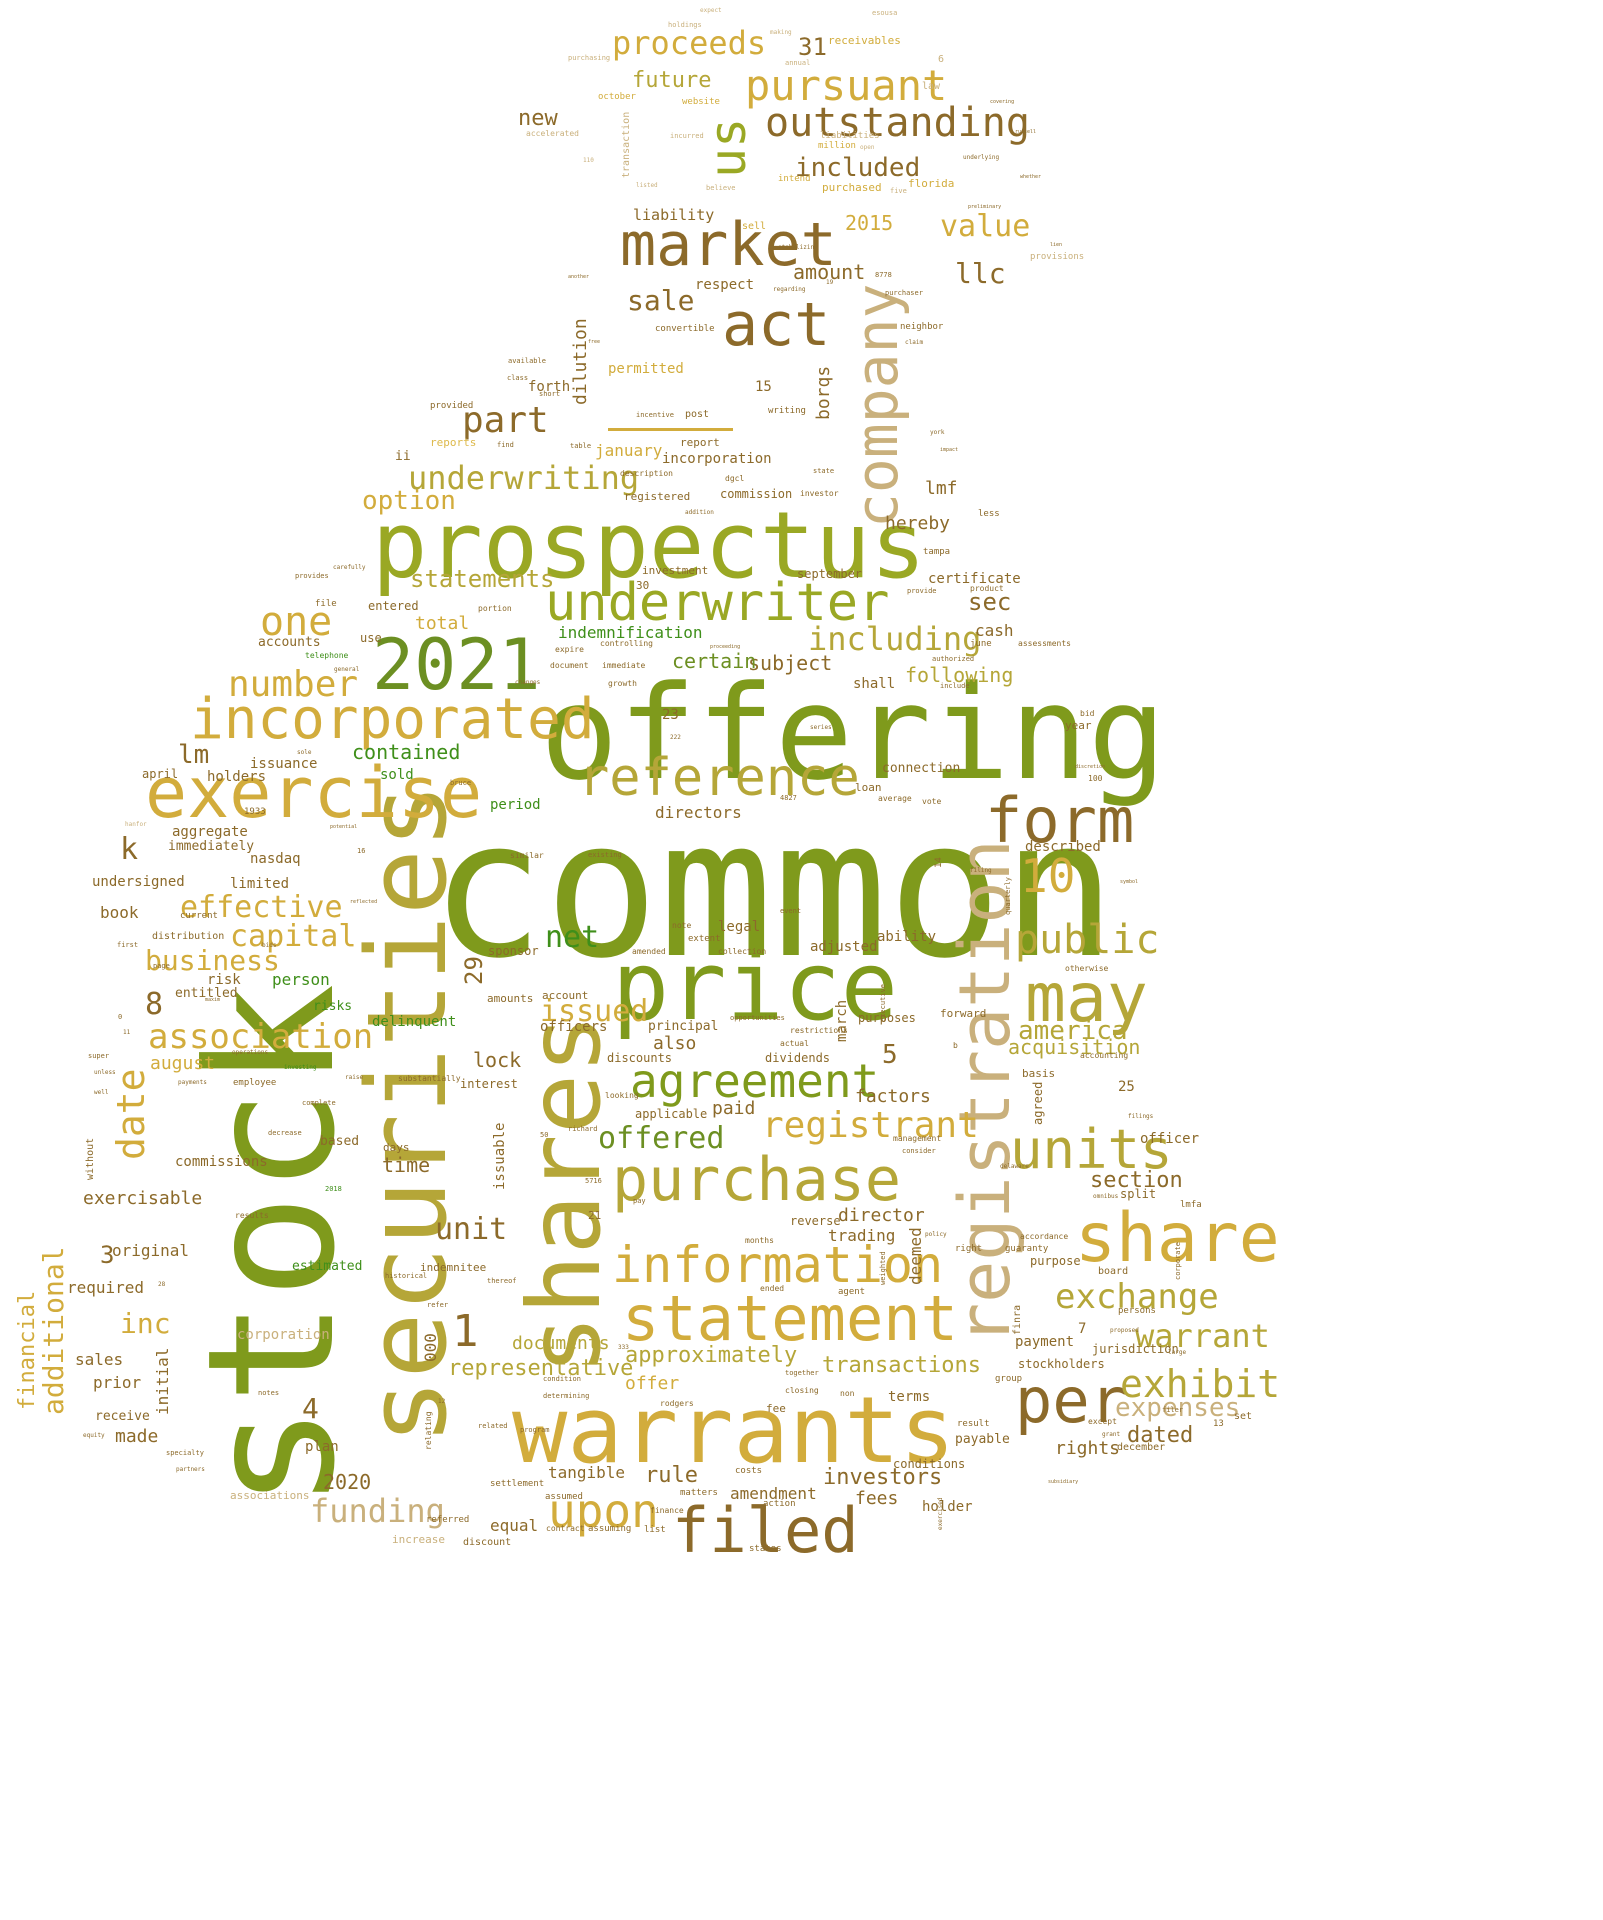 Image resolution: width=1603 pixels, height=1920 pixels. What do you see at coordinates (105, 1072) in the screenshot?
I see `word-unless: unless` at bounding box center [105, 1072].